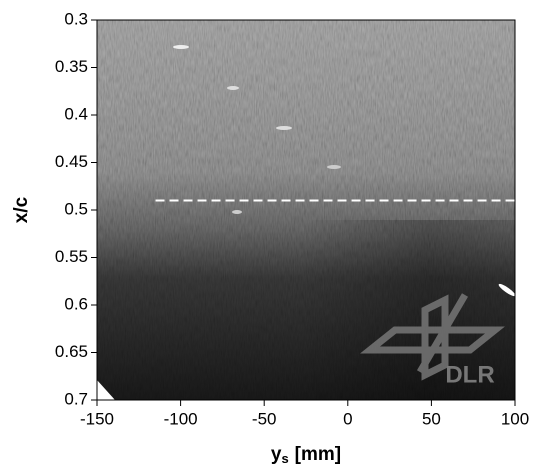 Image resolution: width=536 pixels, height=476 pixels. I want to click on y-tick-label: 0.35, so click(71, 66).